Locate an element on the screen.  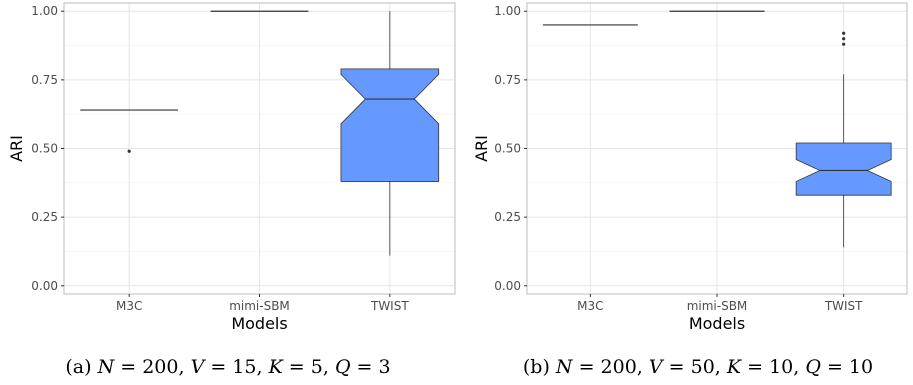
caption-part: = 10 is located at coordinates (847, 367).